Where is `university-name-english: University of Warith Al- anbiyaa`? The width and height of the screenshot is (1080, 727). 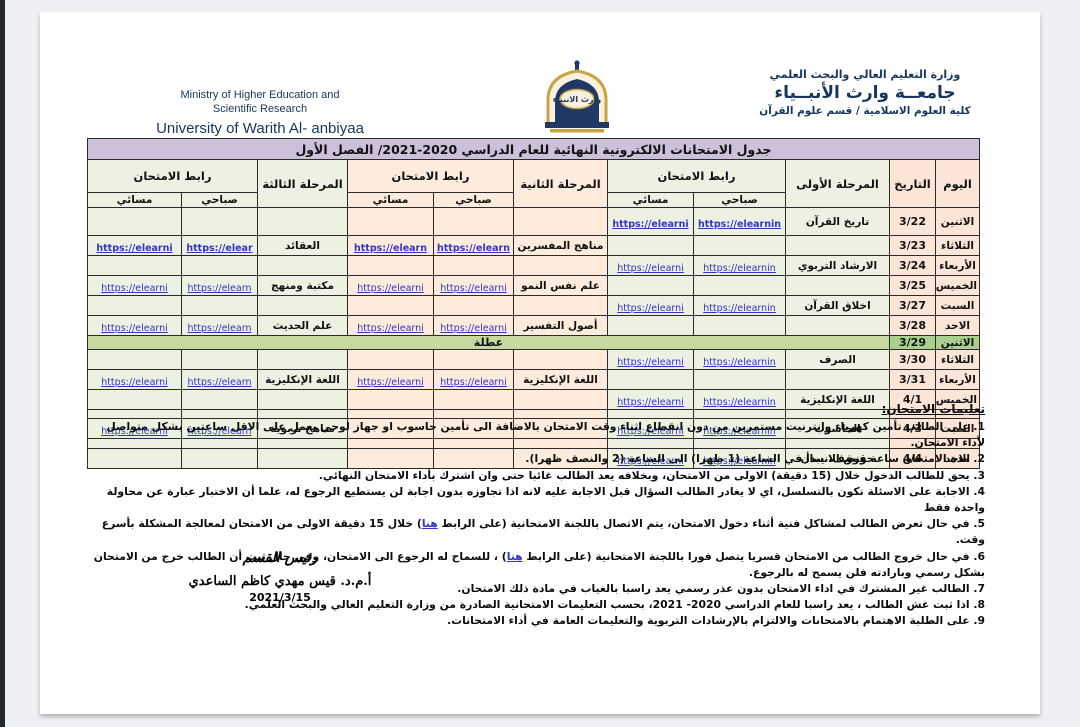
university-name-english: University of Warith Al- anbiyaa is located at coordinates (260, 128).